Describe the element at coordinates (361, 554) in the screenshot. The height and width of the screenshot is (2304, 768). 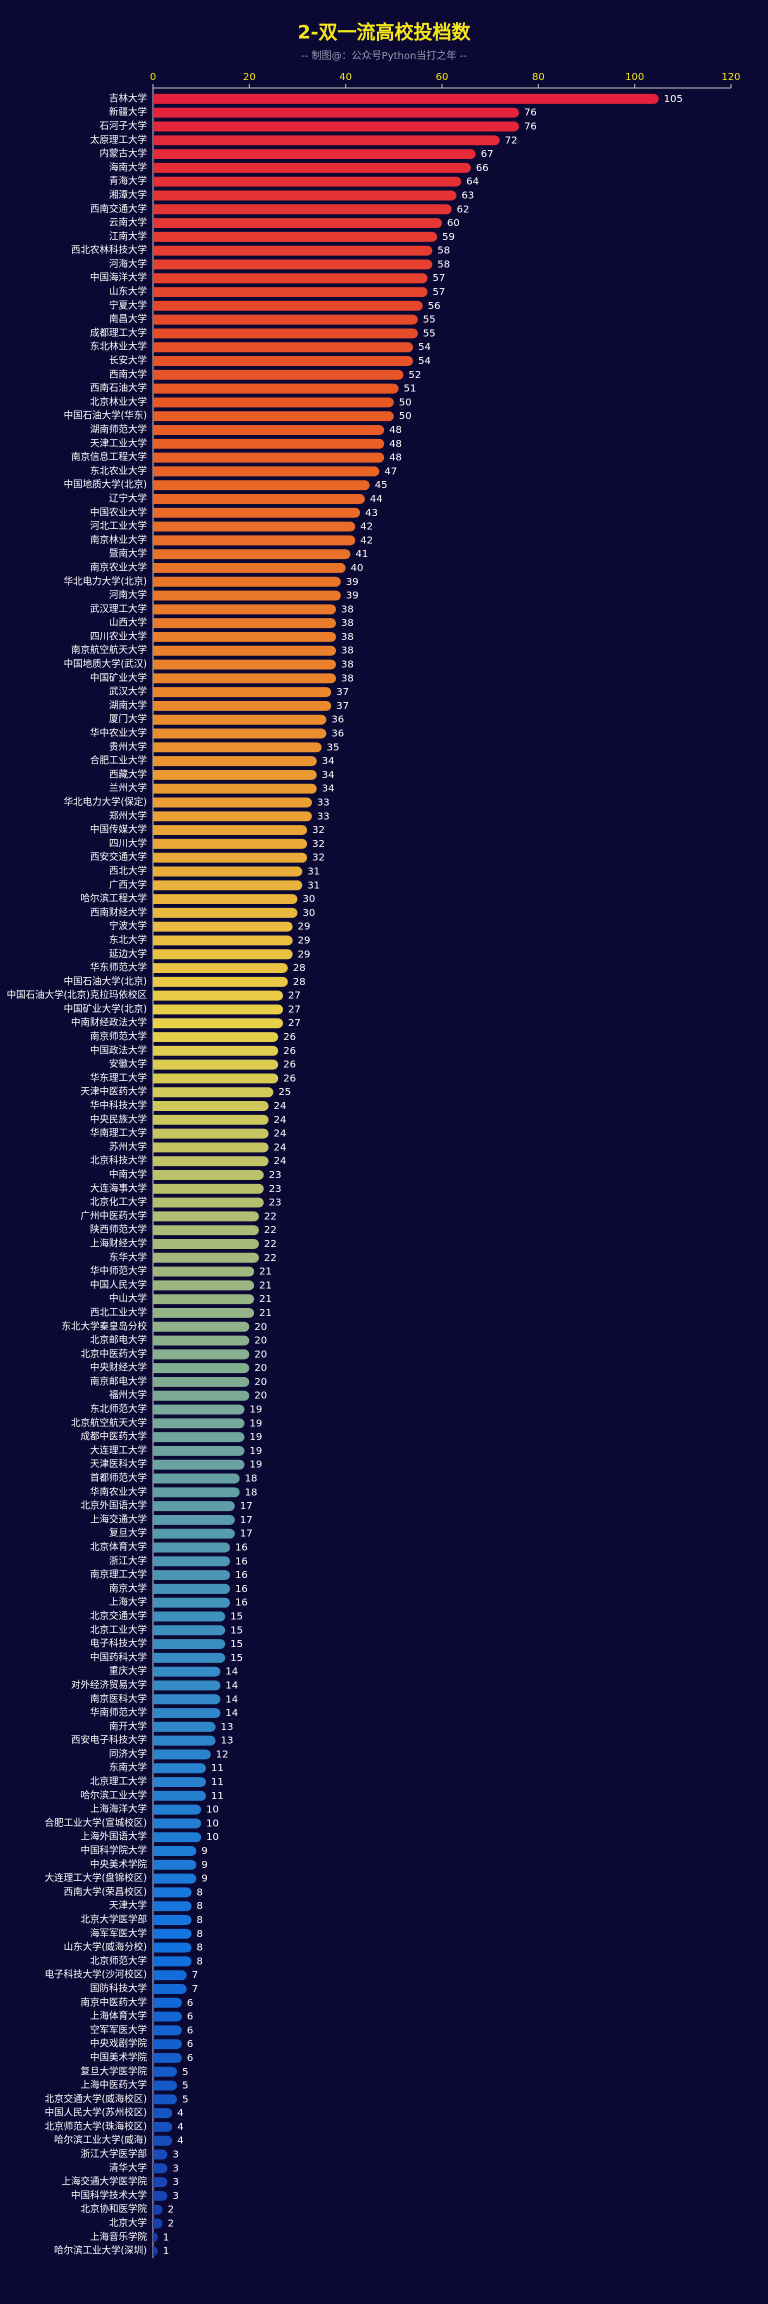
I see `value-label: 41` at that location.